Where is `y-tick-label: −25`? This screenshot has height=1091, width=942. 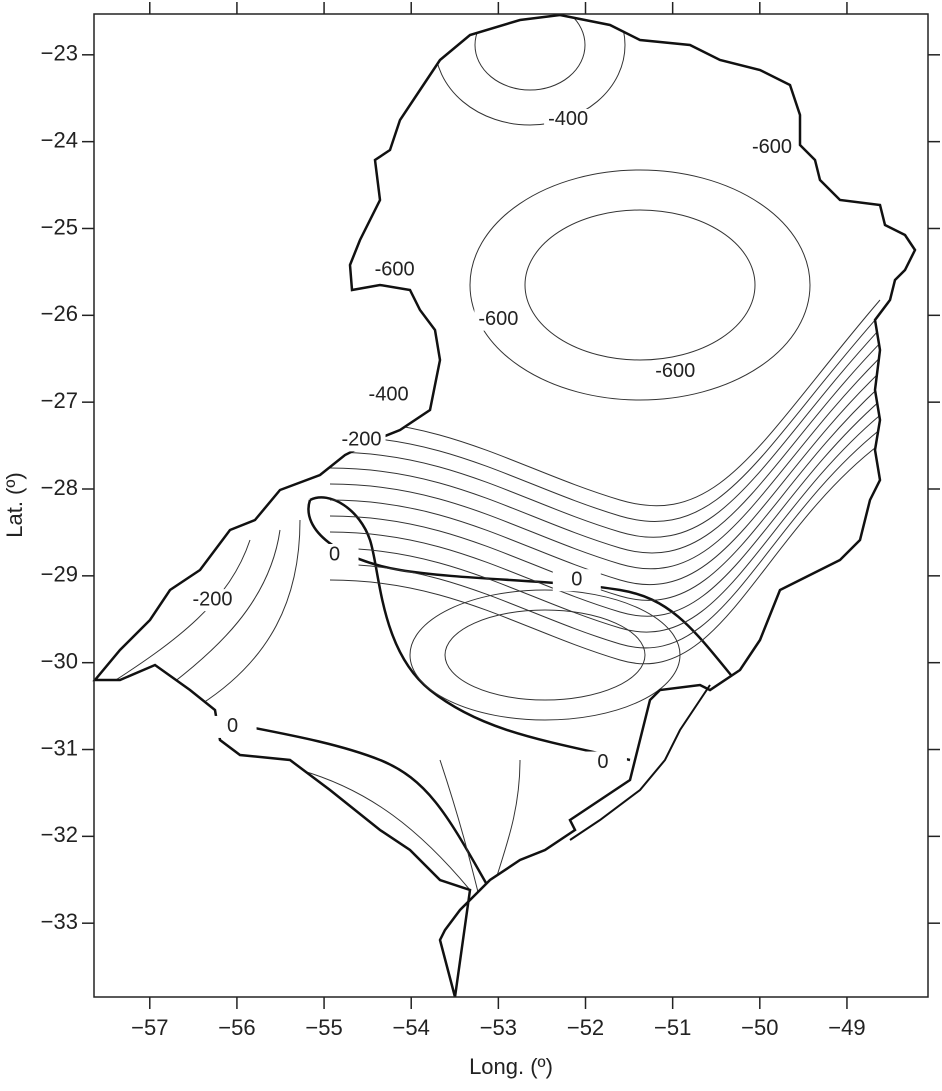 y-tick-label: −25 is located at coordinates (59, 226).